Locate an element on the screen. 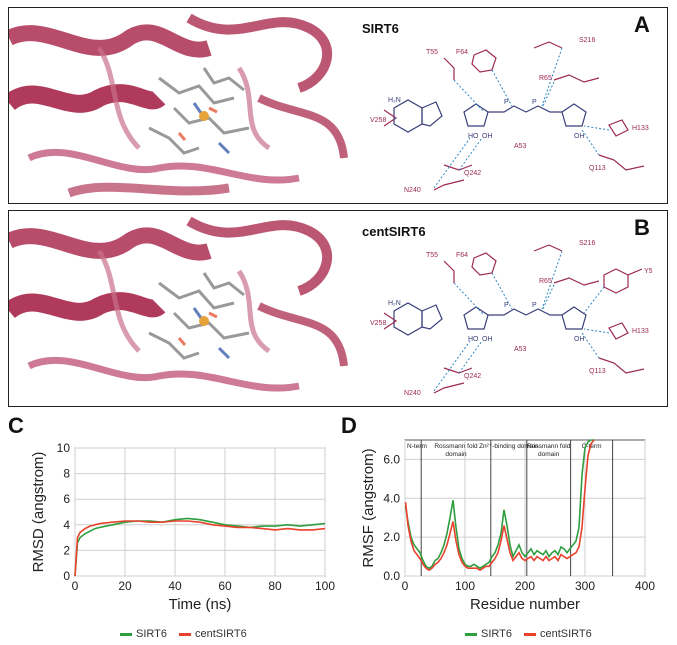 Image resolution: width=677 pixels, height=645 pixels. panel-letter: D is located at coordinates (349, 425).